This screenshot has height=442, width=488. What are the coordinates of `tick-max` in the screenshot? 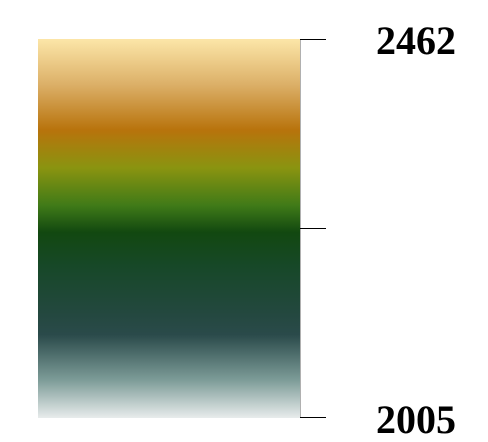 It's located at (313, 39).